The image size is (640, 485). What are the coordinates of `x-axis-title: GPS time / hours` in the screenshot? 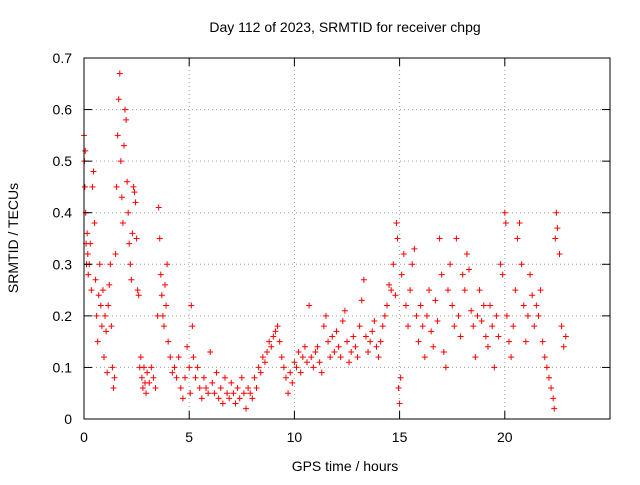 It's located at (345, 466).